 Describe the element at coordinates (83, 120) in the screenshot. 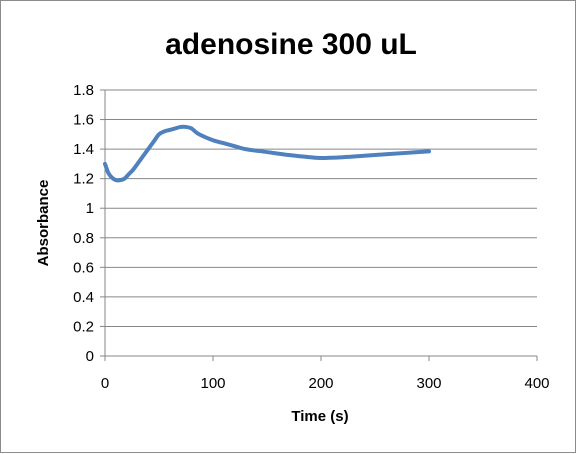

I see `y-tick-label: 1.6` at that location.